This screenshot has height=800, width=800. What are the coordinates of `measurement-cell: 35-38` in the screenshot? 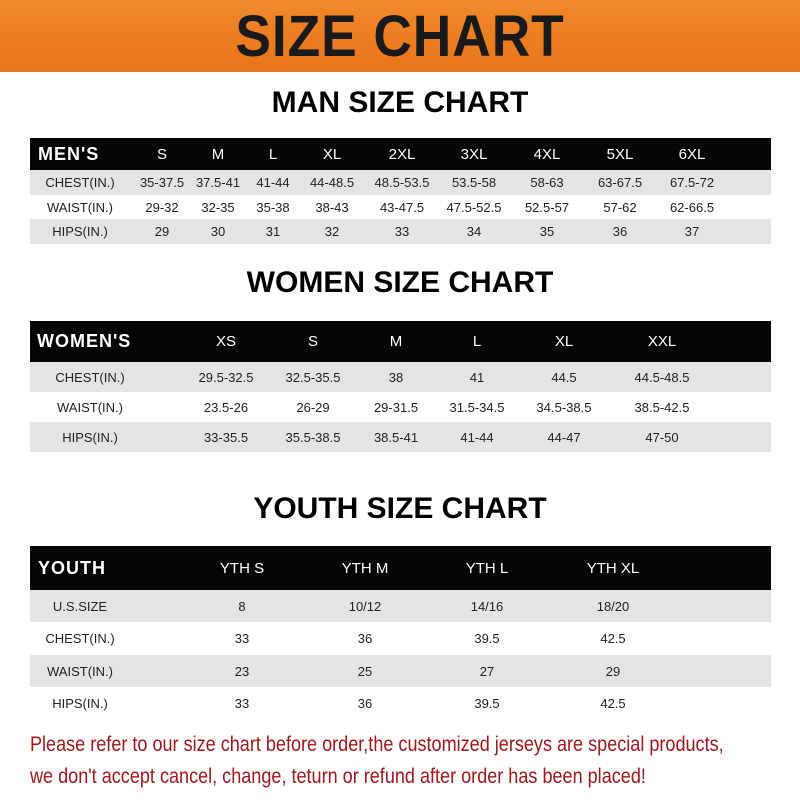 It's located at (273, 207).